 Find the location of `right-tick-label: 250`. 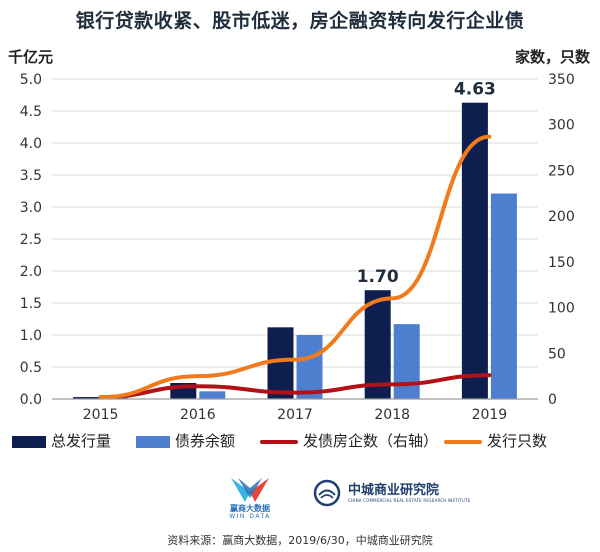

right-tick-label: 250 is located at coordinates (561, 171).